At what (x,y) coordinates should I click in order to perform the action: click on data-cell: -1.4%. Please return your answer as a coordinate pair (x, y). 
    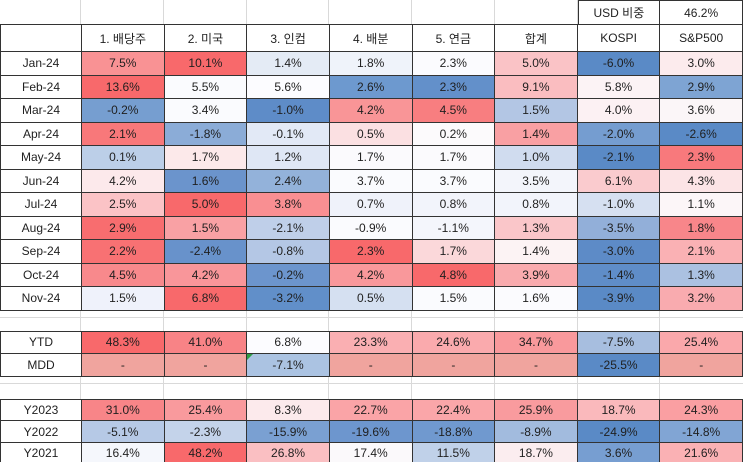
    Looking at the image, I should click on (618, 274).